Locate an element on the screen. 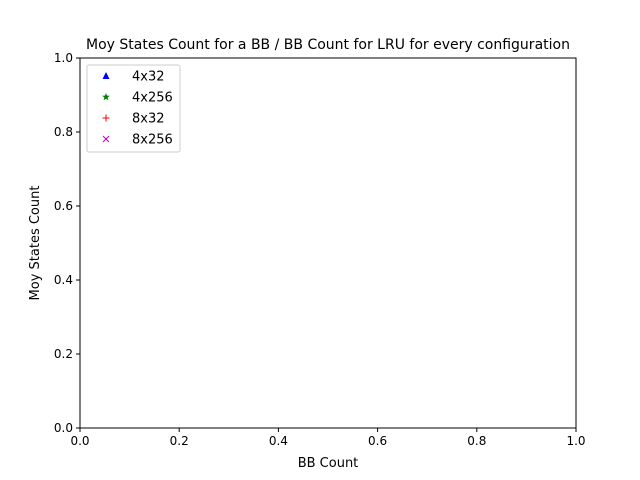 The height and width of the screenshot is (480, 640). y-tick-label: 0.8 is located at coordinates (63, 132).